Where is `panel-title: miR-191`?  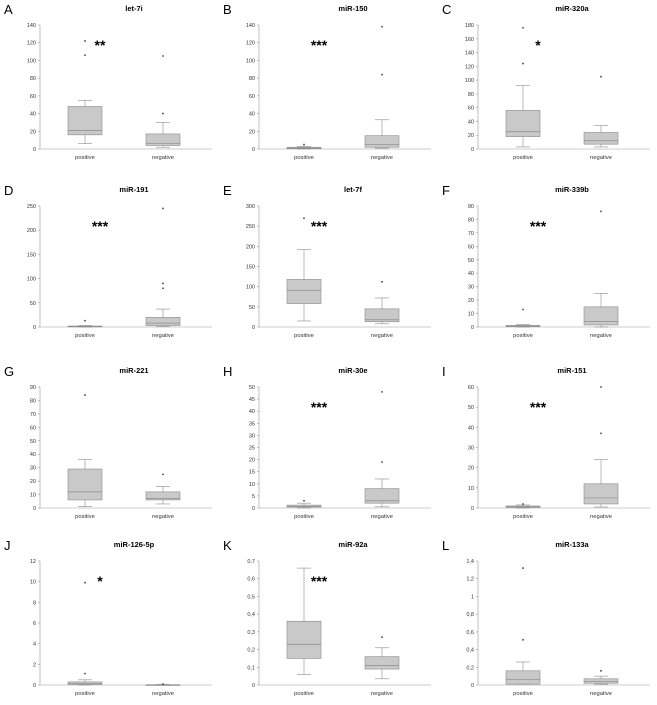 panel-title: miR-191 is located at coordinates (133, 189).